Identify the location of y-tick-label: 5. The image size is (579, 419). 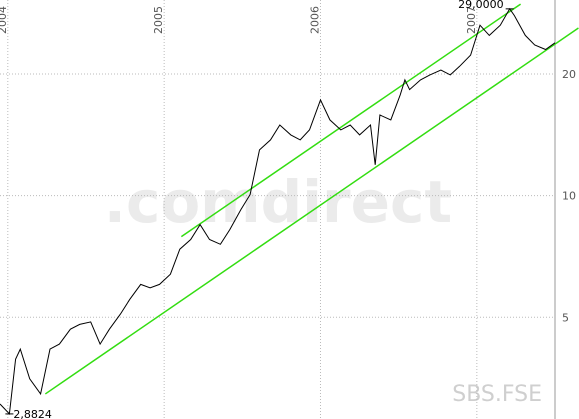
(565, 317).